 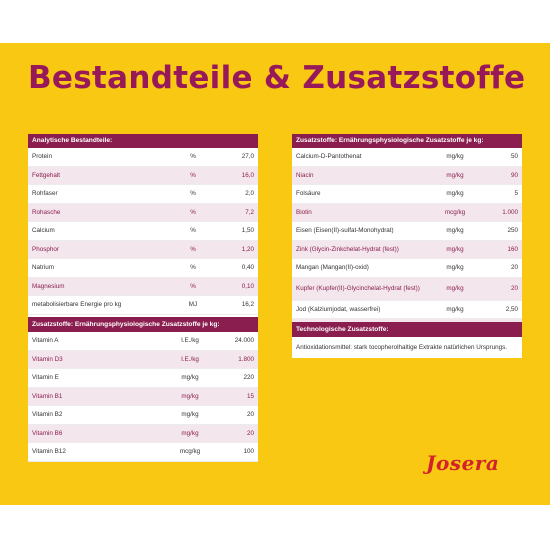 What do you see at coordinates (361, 212) in the screenshot?
I see `row-name: Biotin` at bounding box center [361, 212].